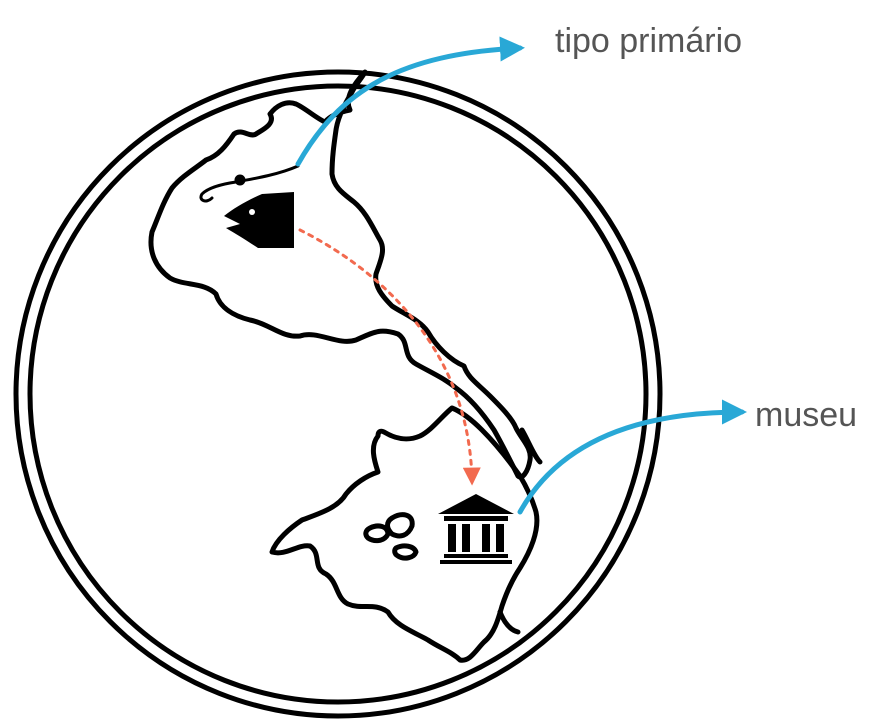 The height and width of the screenshot is (728, 882). What do you see at coordinates (249, 183) in the screenshot?
I see `fishing-hook-icon` at bounding box center [249, 183].